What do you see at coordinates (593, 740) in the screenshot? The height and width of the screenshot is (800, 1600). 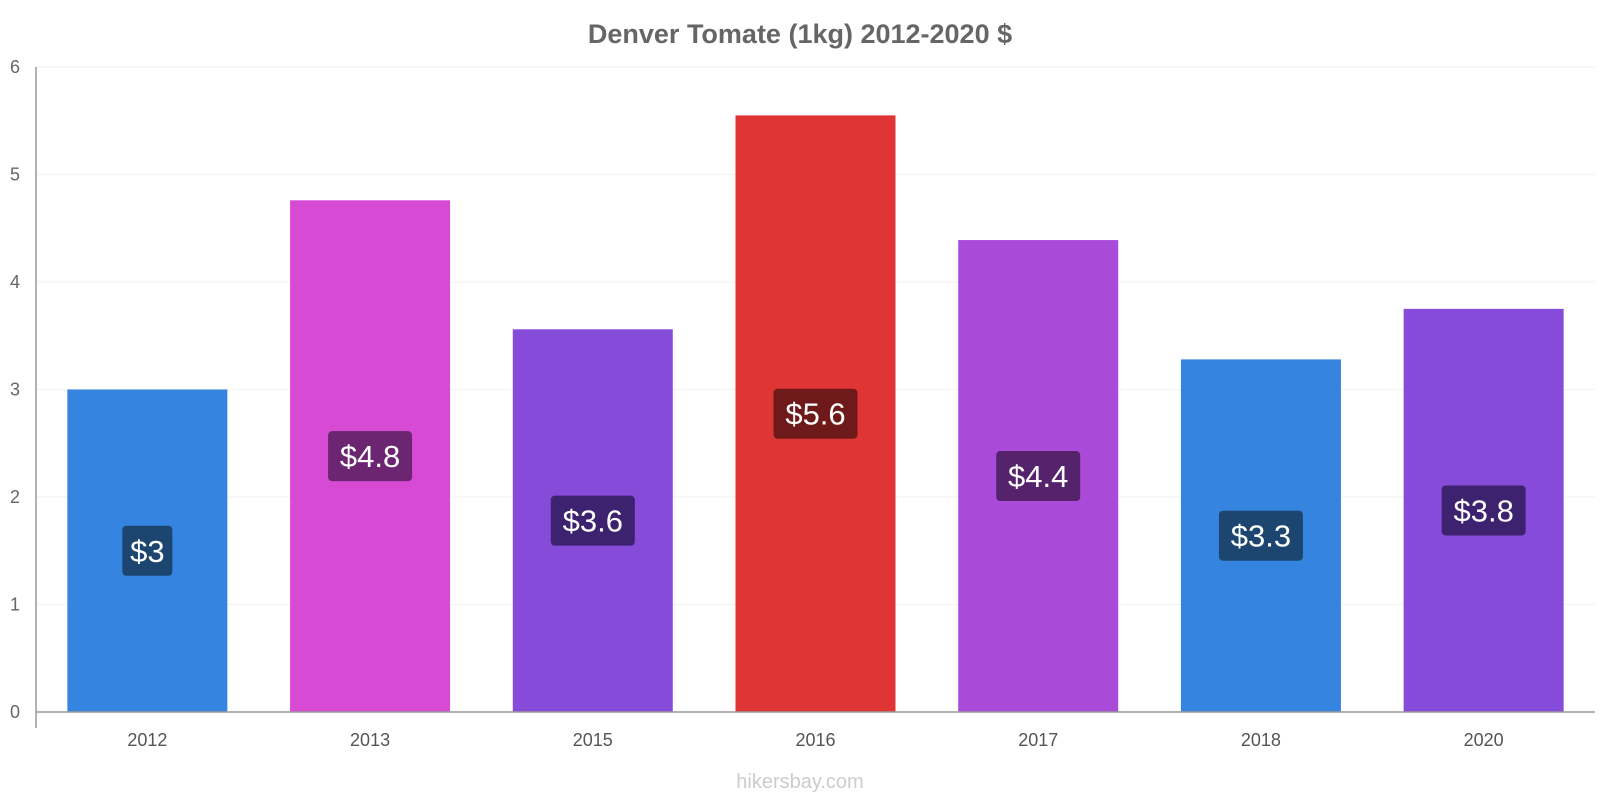 I see `x-tick-label: 2015` at bounding box center [593, 740].